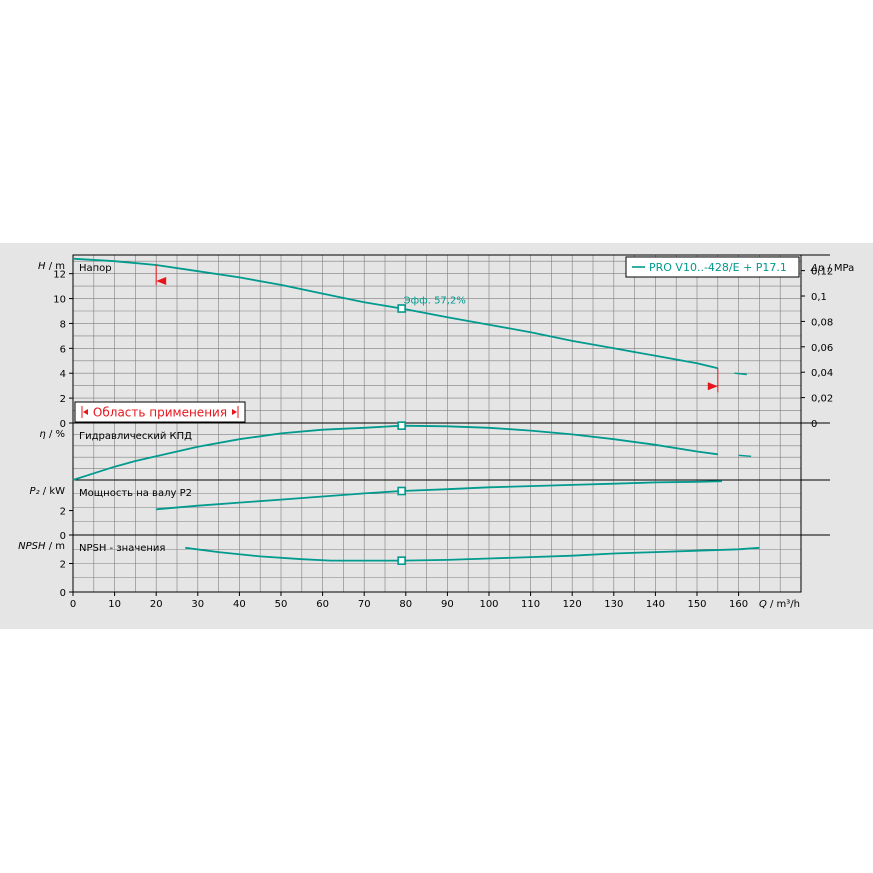 This screenshot has height=873, width=873. I want to click on x-tick-label: 30, so click(197, 604).